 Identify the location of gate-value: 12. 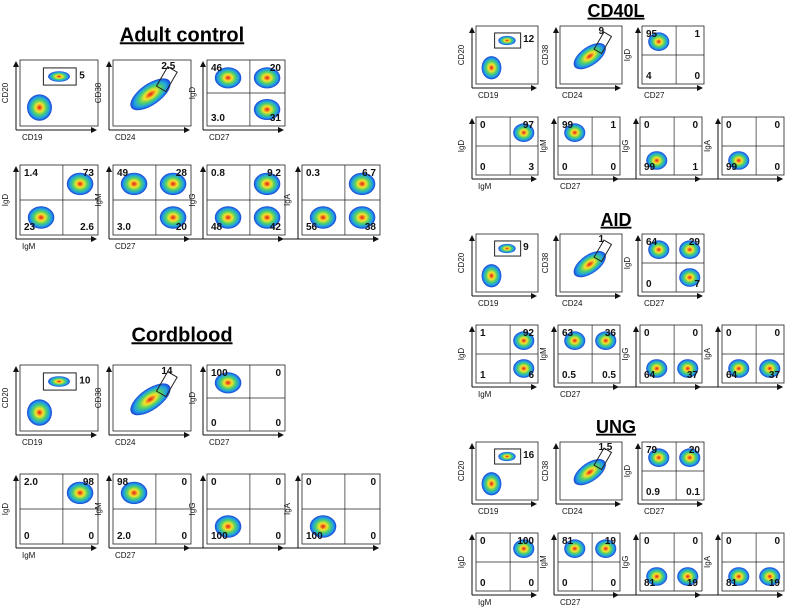
(529, 39).